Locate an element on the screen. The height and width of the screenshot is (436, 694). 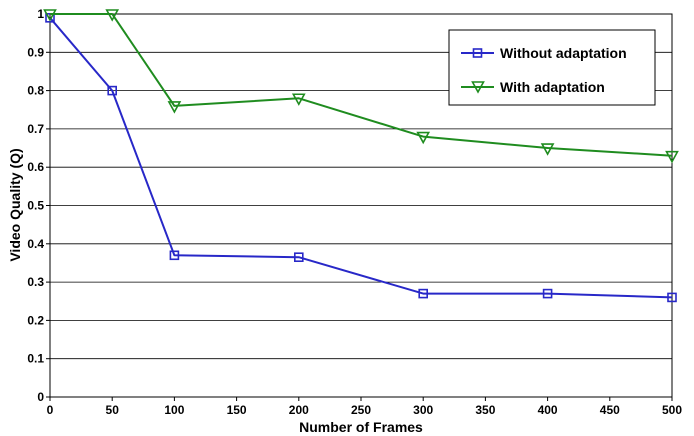
x-axis-title: Number of Frames is located at coordinates (361, 427).